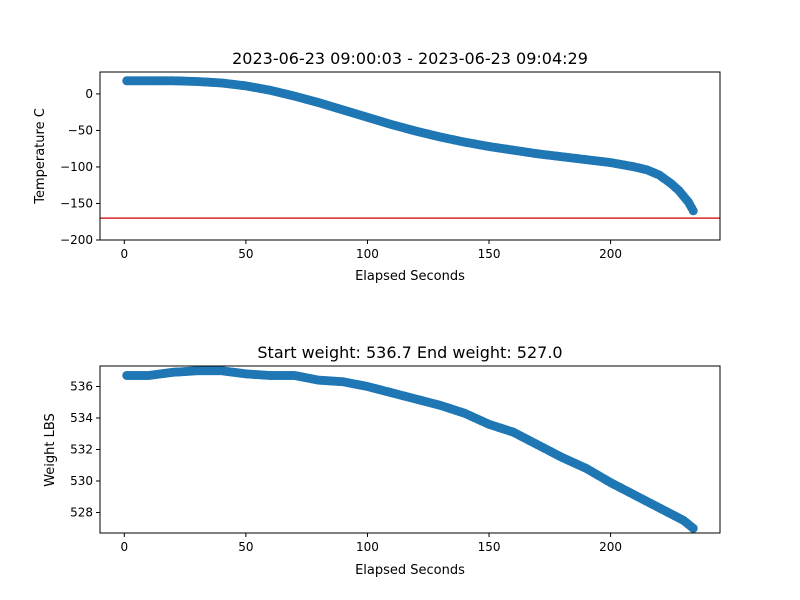 Image resolution: width=800 pixels, height=600 pixels. I want to click on weight-data-point, so click(693, 528).